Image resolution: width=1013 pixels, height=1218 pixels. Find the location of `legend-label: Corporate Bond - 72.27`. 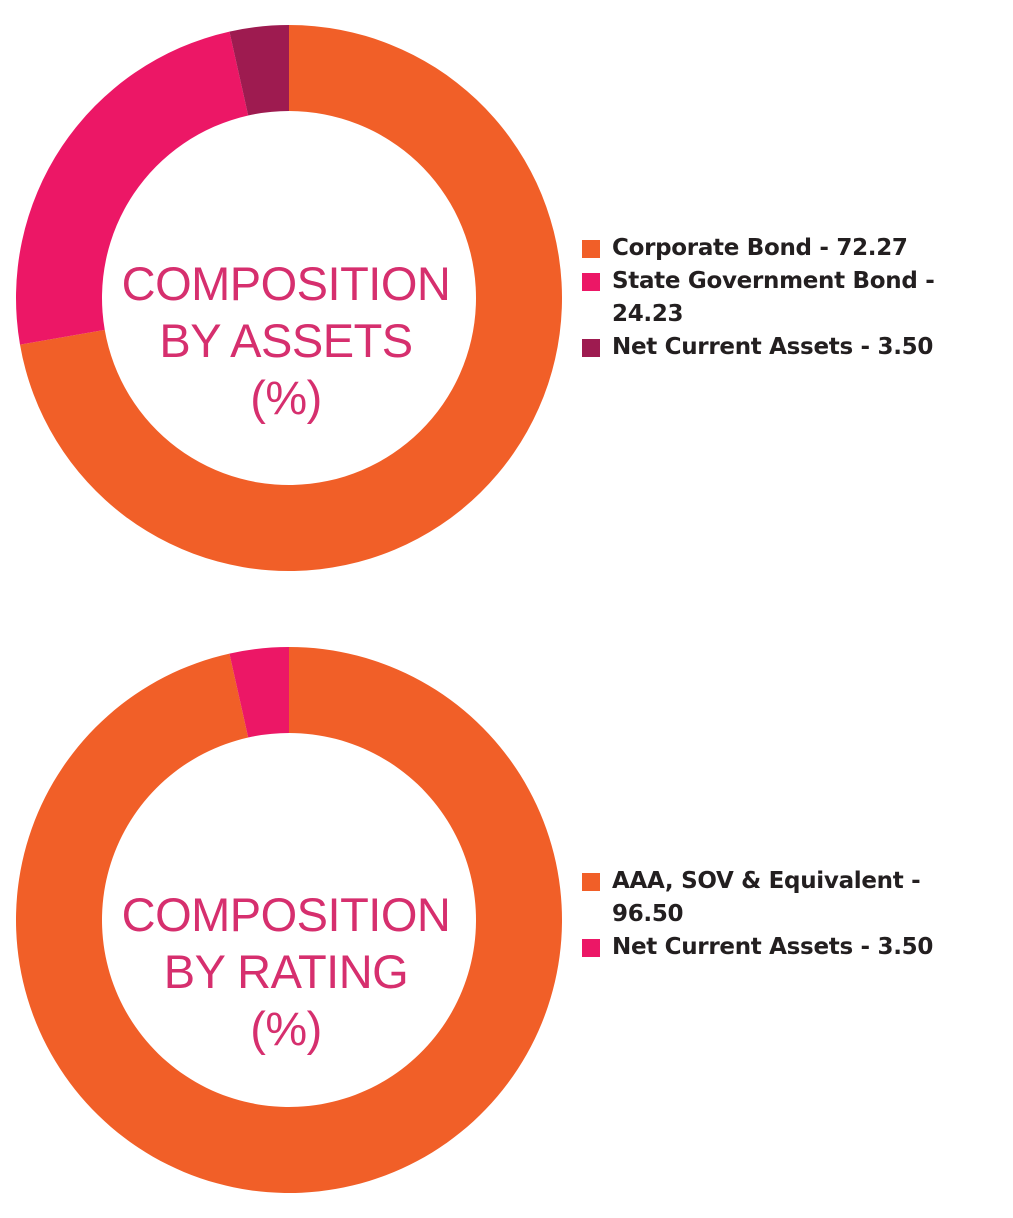

legend-label: Corporate Bond - 72.27 is located at coordinates (760, 248).